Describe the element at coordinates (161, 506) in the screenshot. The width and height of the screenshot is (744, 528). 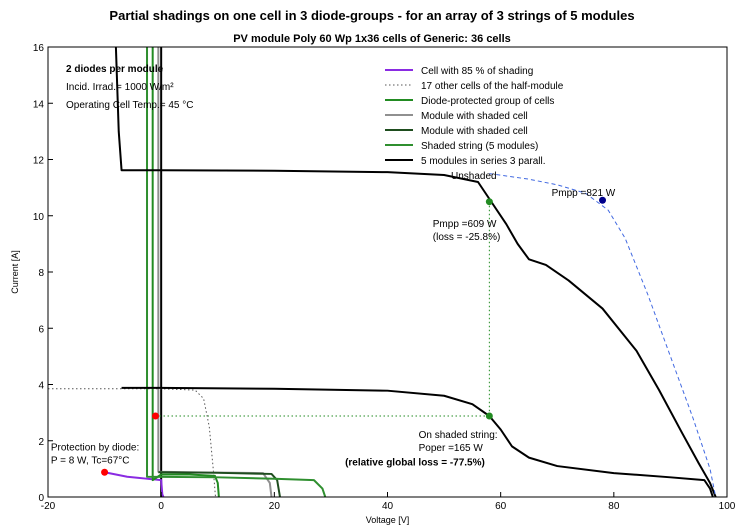
I see `x-tick-label-0: 0` at that location.